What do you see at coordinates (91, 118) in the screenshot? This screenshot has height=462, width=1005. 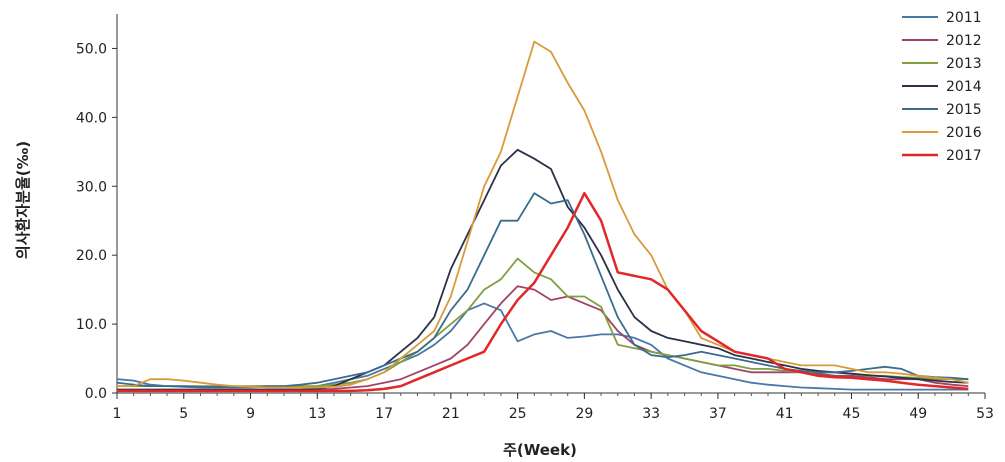 I see `y-tick-label: 40.0` at bounding box center [91, 118].